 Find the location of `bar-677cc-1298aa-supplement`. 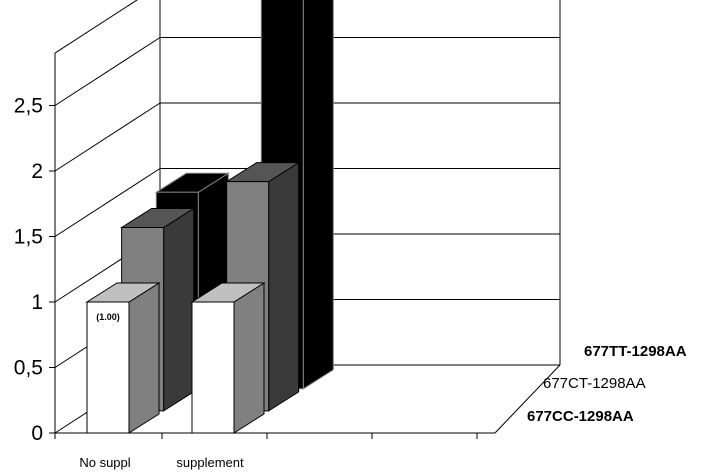

bar-677cc-1298aa-supplement is located at coordinates (228, 358).